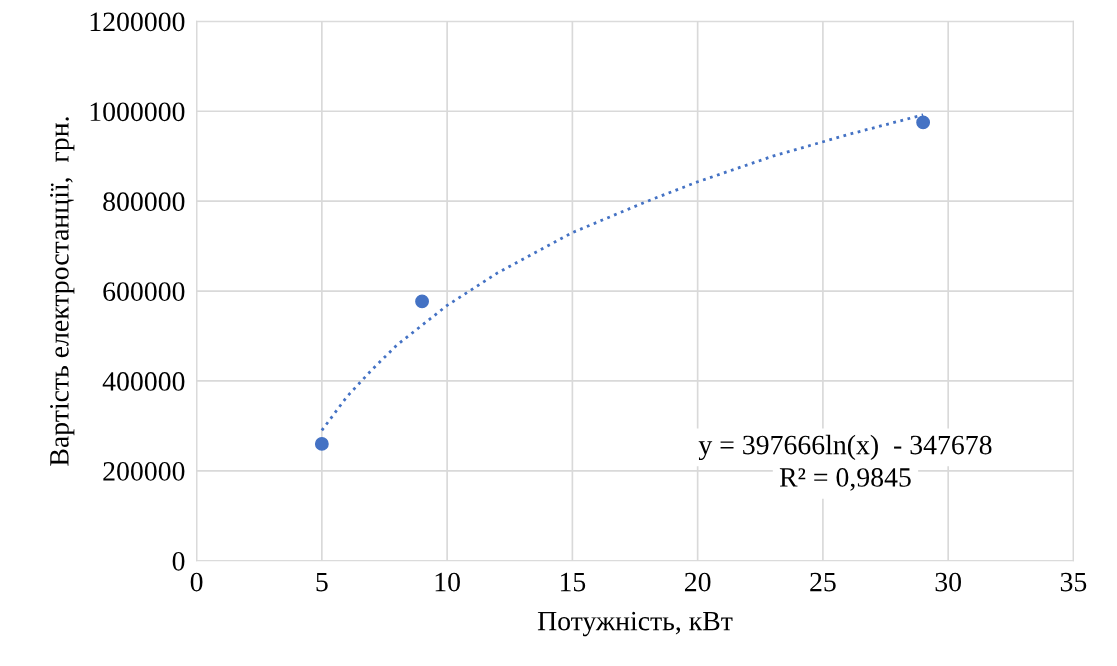 This screenshot has width=1117, height=666. Describe the element at coordinates (143, 381) in the screenshot. I see `y-tick-label: 400000` at that location.